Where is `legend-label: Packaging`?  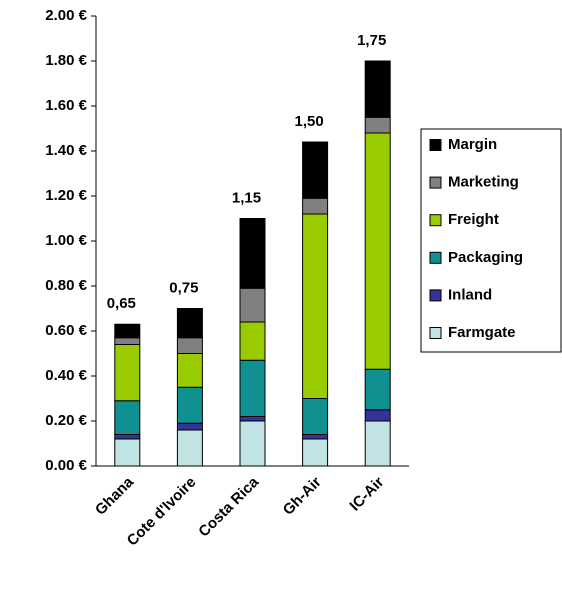 legend-label: Packaging is located at coordinates (485, 257).